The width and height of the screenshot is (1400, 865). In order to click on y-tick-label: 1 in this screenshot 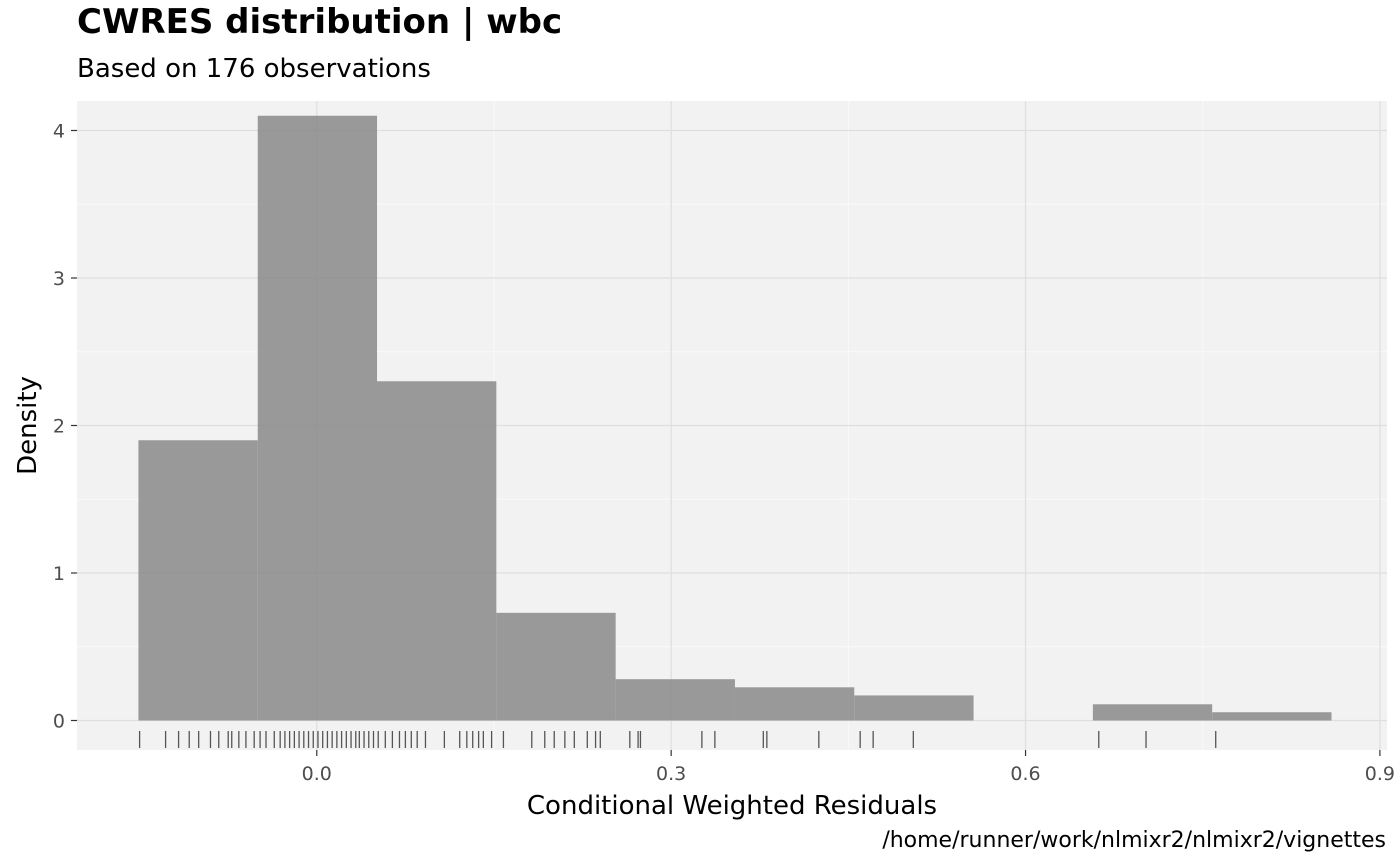, I will do `click(59, 574)`.